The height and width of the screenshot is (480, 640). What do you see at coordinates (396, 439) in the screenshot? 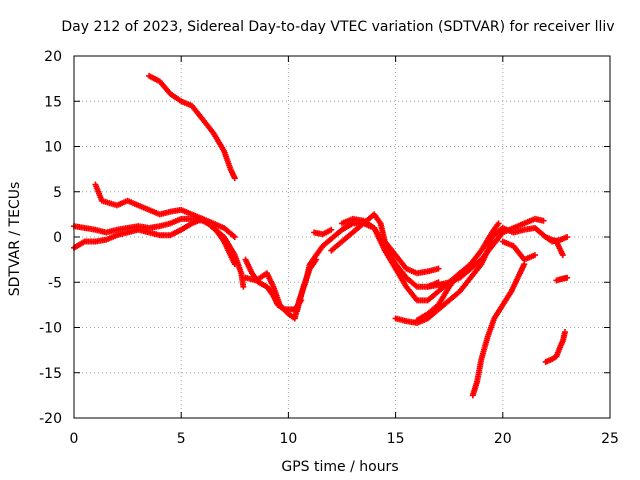
I see `x-tick-label: 15` at bounding box center [396, 439].